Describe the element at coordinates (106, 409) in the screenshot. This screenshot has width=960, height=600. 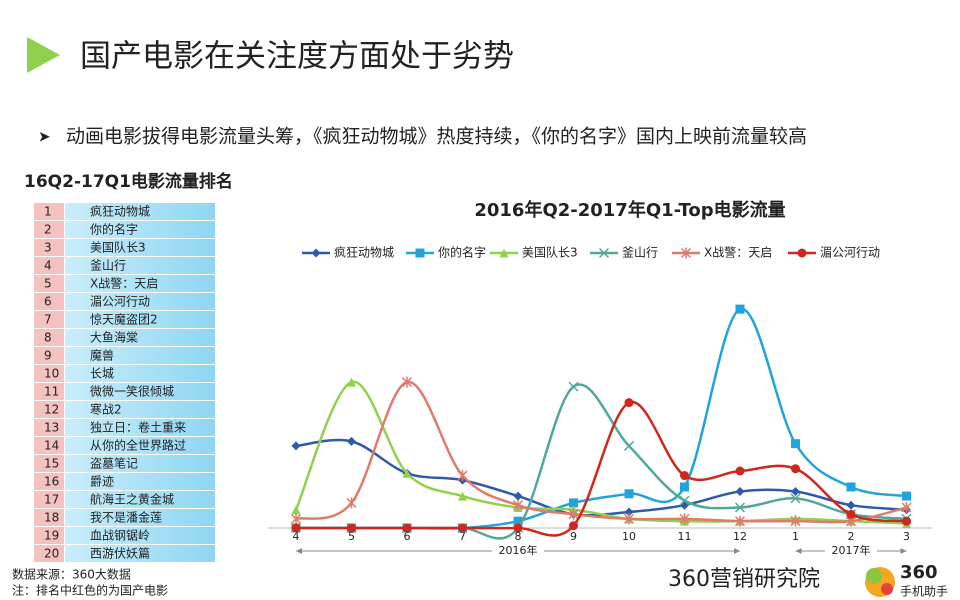
I see `movie-name: 寒战2` at that location.